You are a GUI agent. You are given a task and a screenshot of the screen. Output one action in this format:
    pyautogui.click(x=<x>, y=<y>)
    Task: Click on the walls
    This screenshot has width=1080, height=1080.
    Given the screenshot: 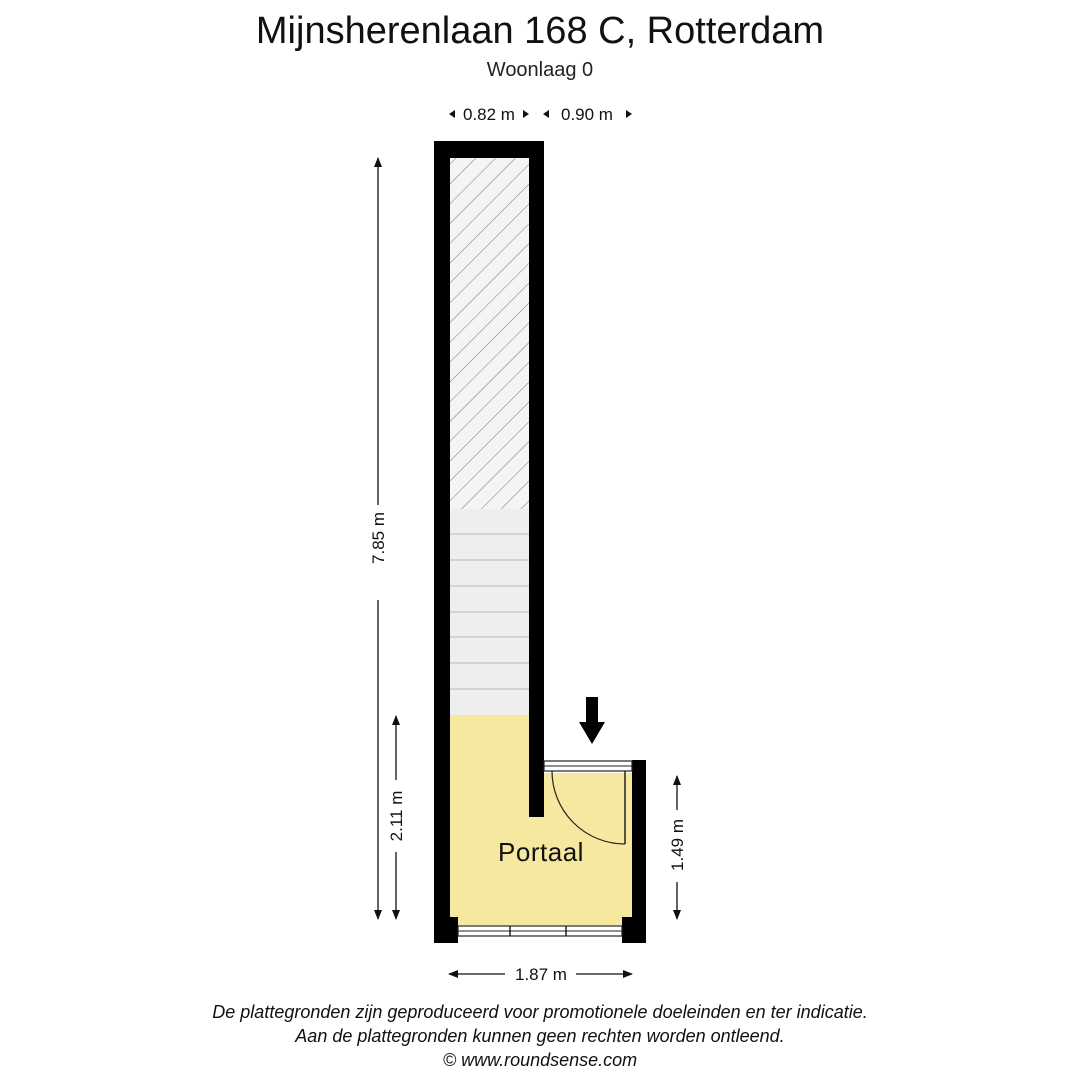 What is the action you would take?
    pyautogui.click(x=540, y=542)
    